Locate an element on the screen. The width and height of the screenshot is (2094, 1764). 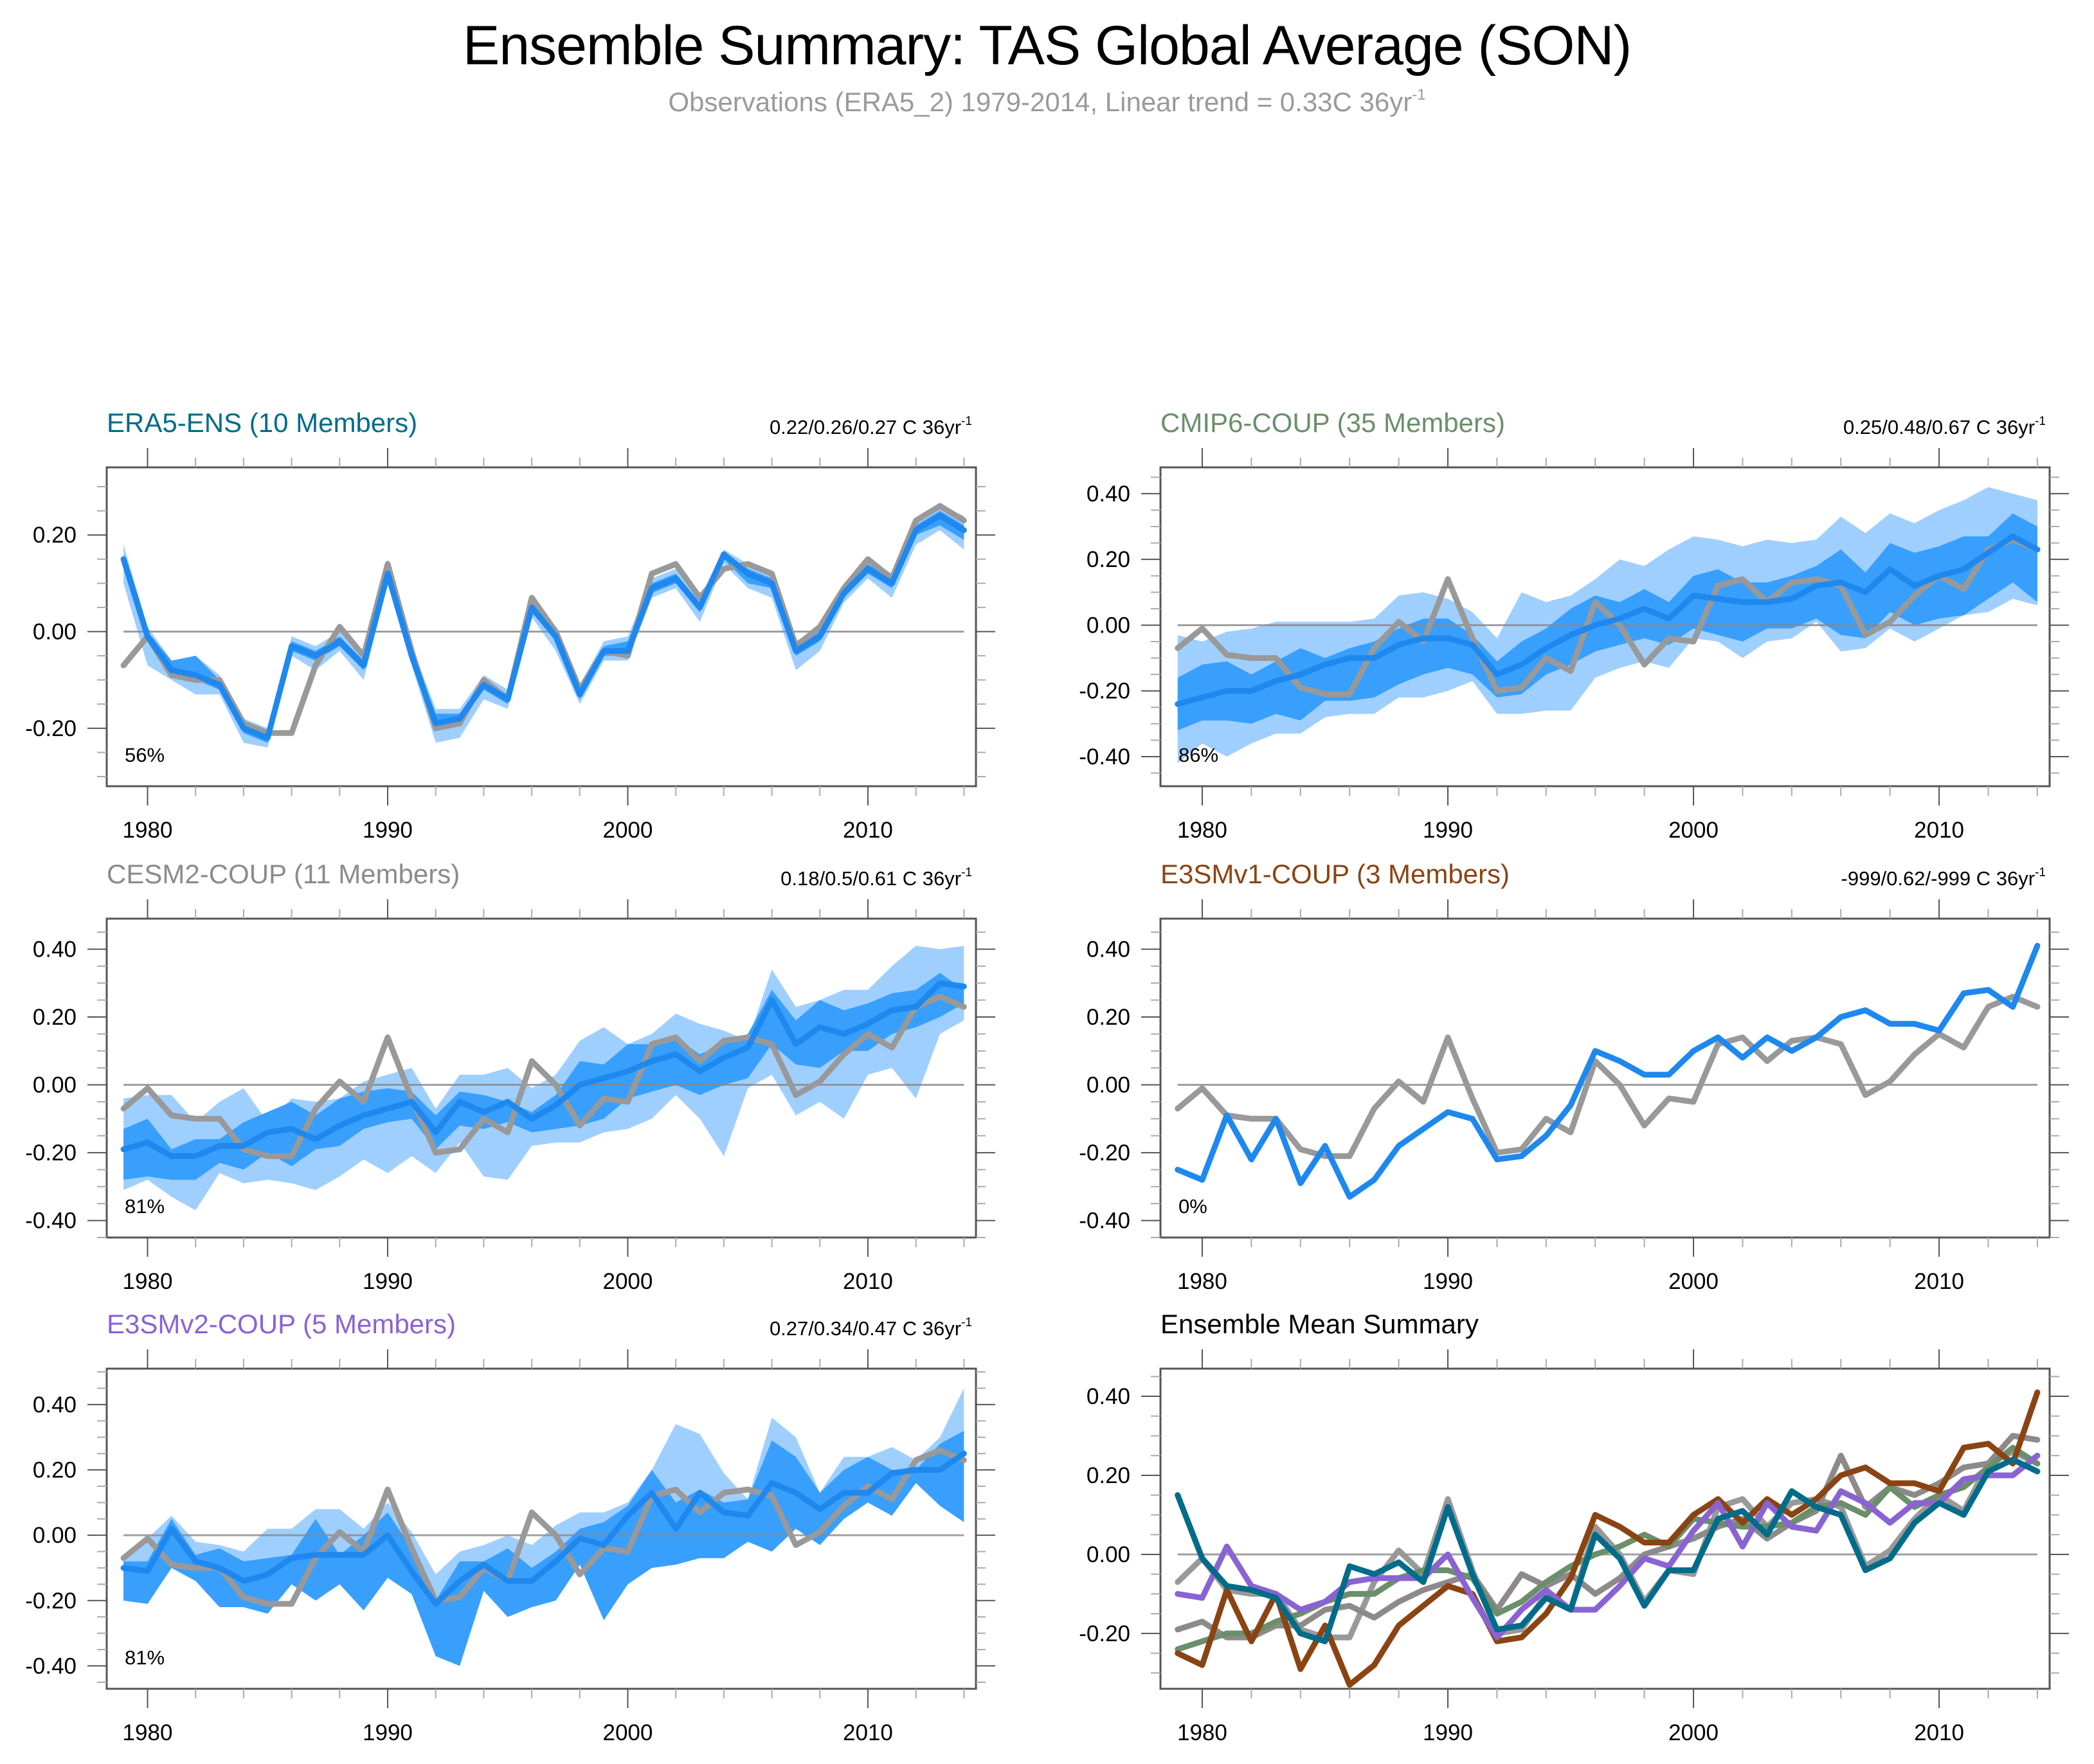
trend-value: 0.25/0.48/0.67 C 36yr is located at coordinates (1939, 427).